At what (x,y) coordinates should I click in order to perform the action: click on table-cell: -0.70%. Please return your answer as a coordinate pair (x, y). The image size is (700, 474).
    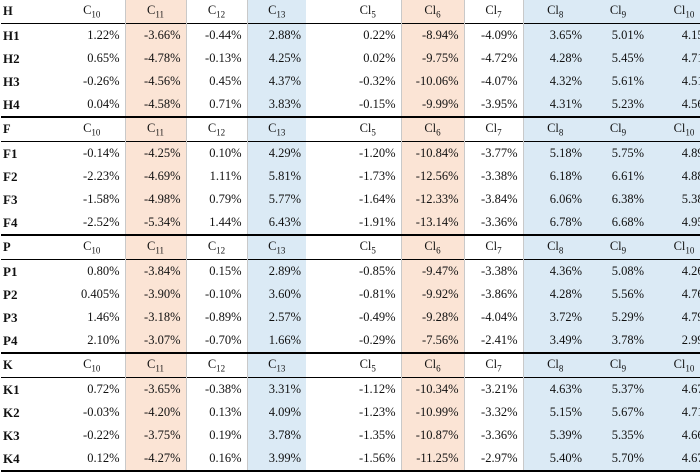
    Looking at the image, I should click on (216, 341).